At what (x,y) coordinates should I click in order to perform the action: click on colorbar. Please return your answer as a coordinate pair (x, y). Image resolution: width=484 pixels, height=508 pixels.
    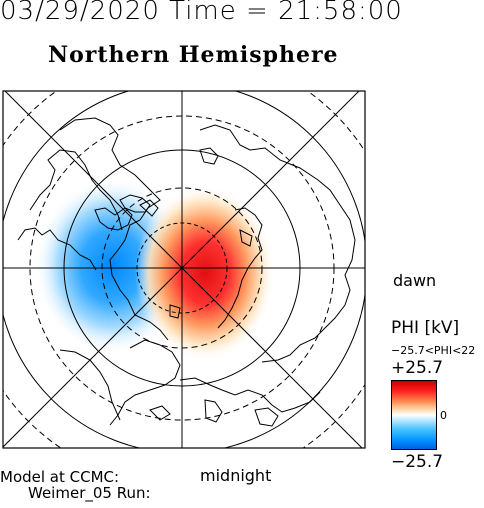
    Looking at the image, I should click on (414, 415).